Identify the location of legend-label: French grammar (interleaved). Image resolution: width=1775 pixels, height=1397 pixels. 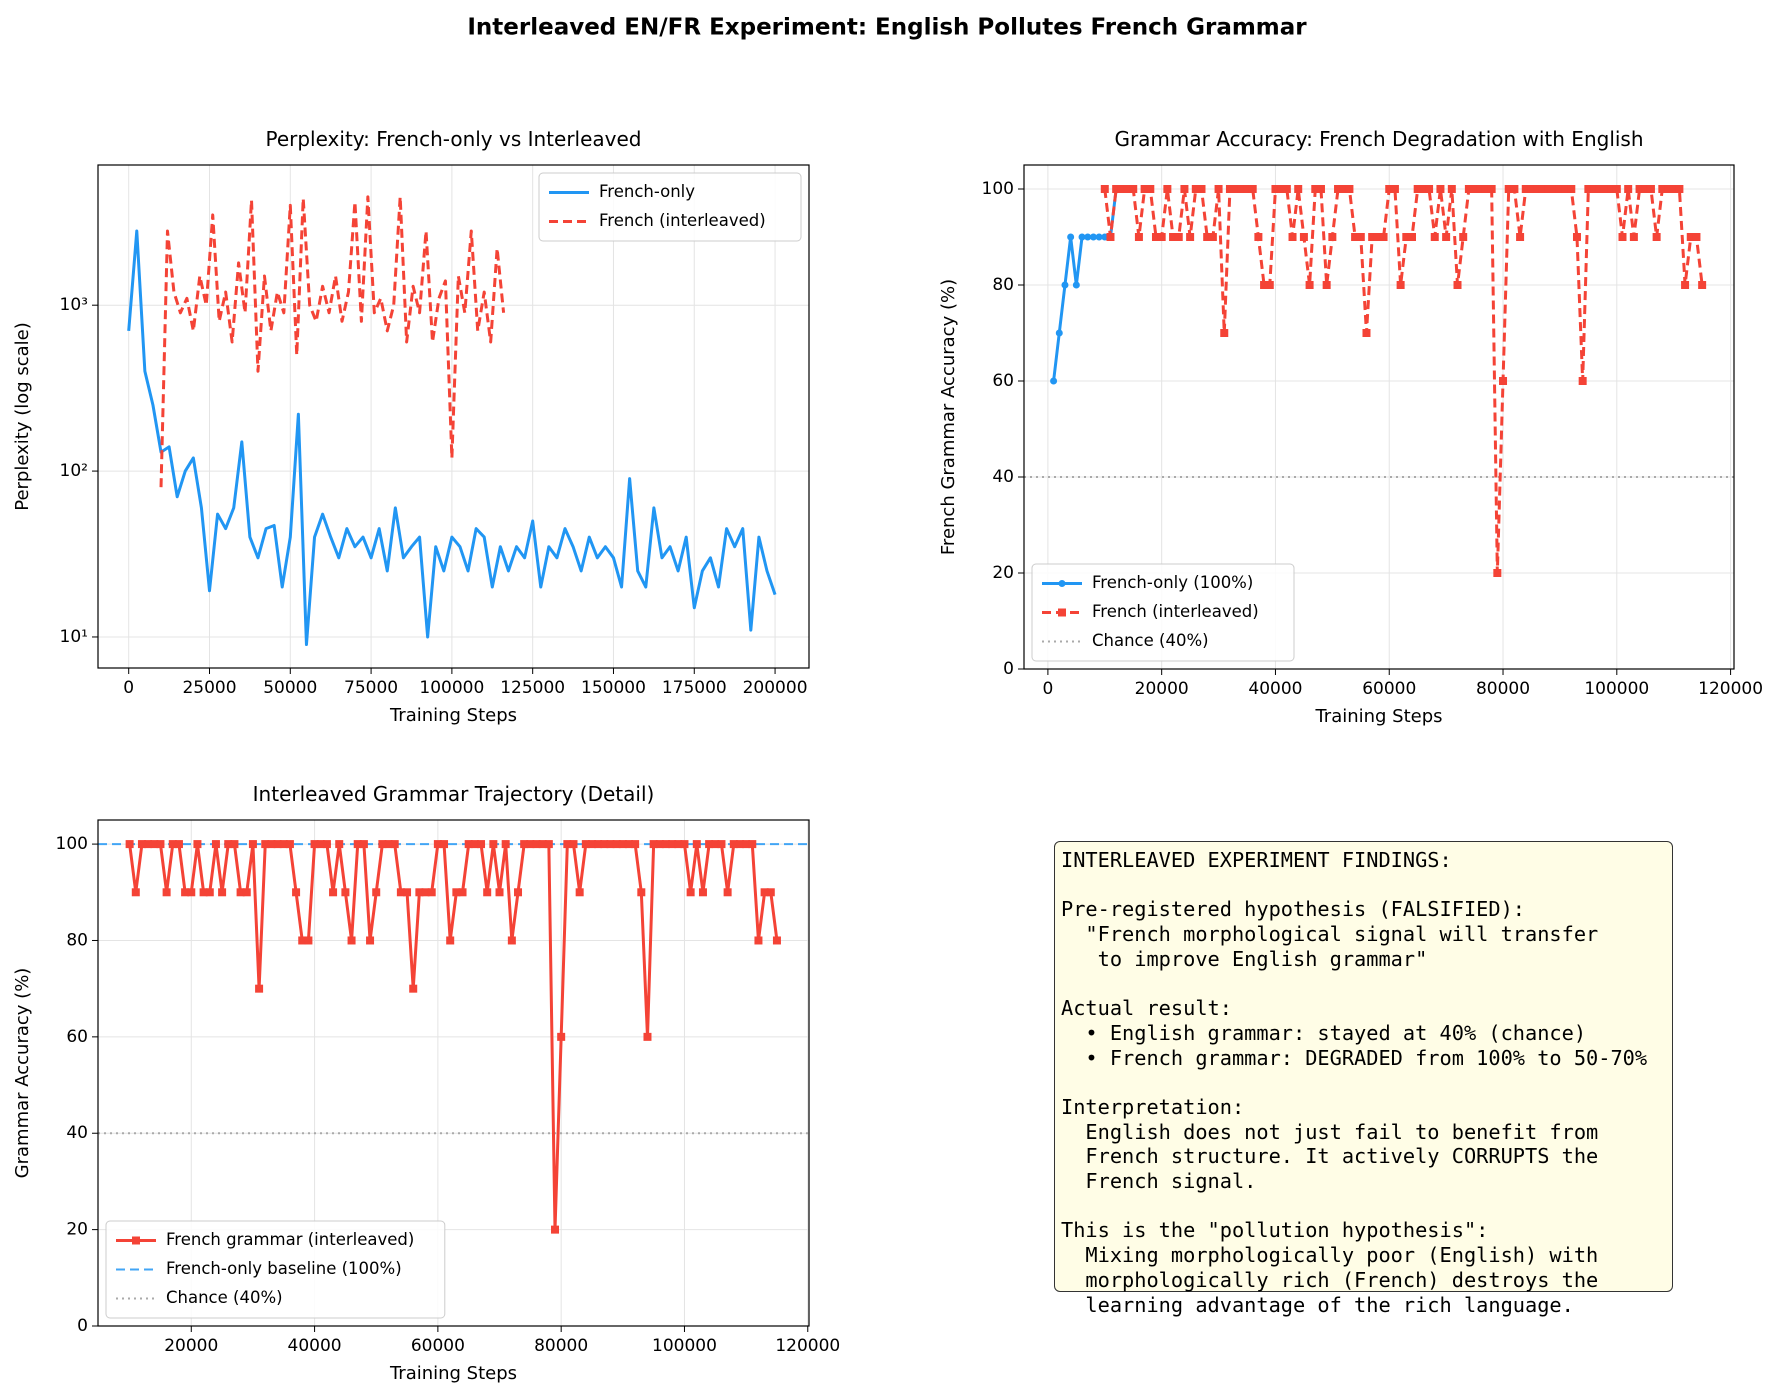
(290, 1239).